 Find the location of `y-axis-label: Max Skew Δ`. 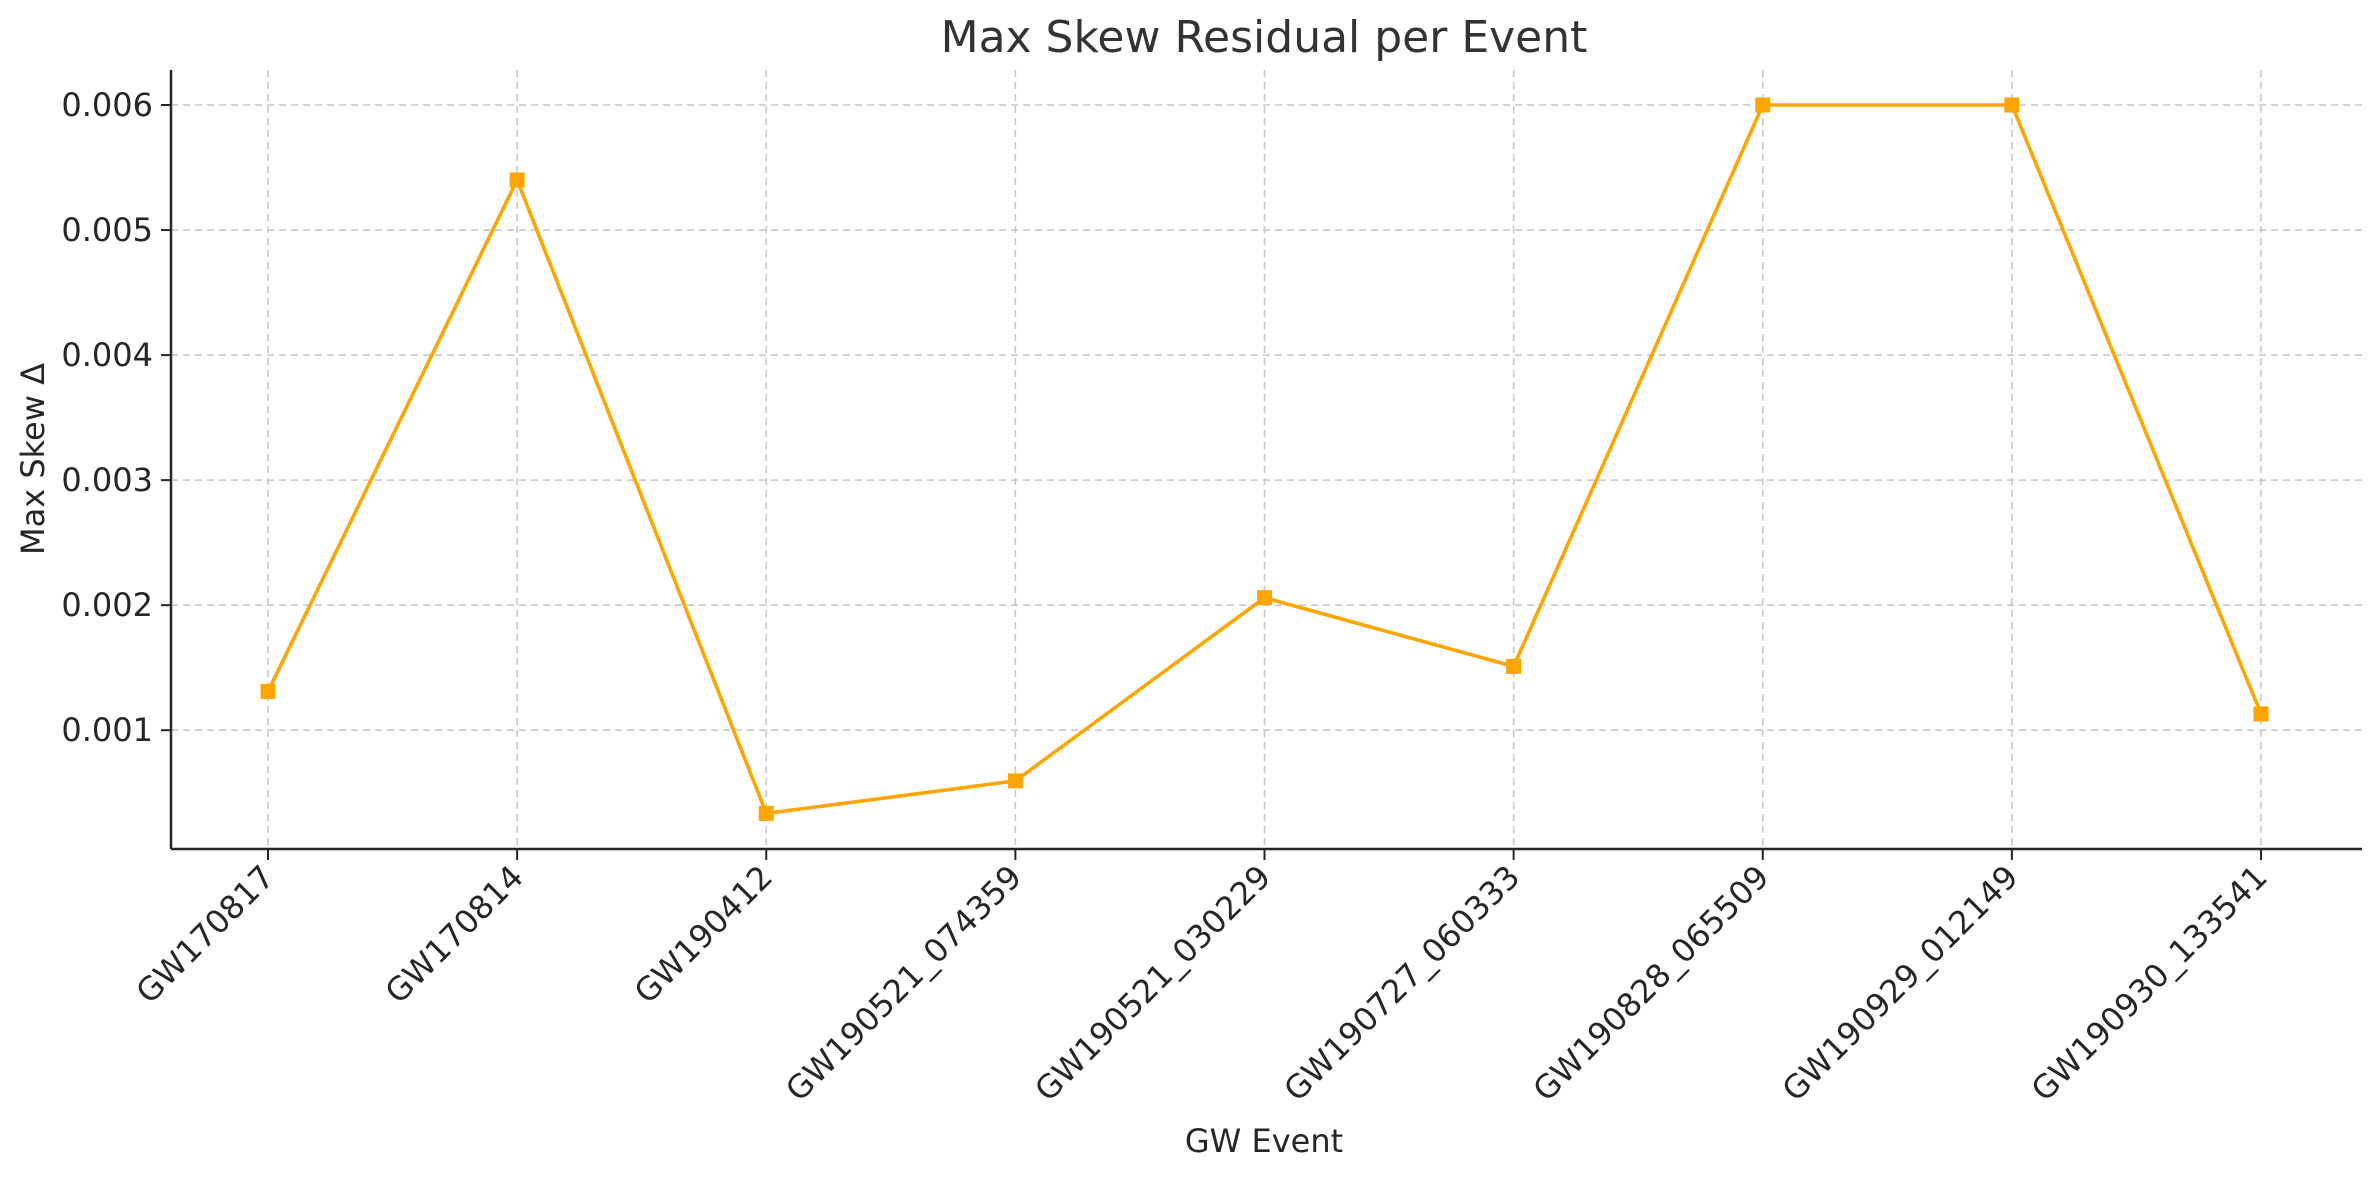

y-axis-label: Max Skew Δ is located at coordinates (33, 459).